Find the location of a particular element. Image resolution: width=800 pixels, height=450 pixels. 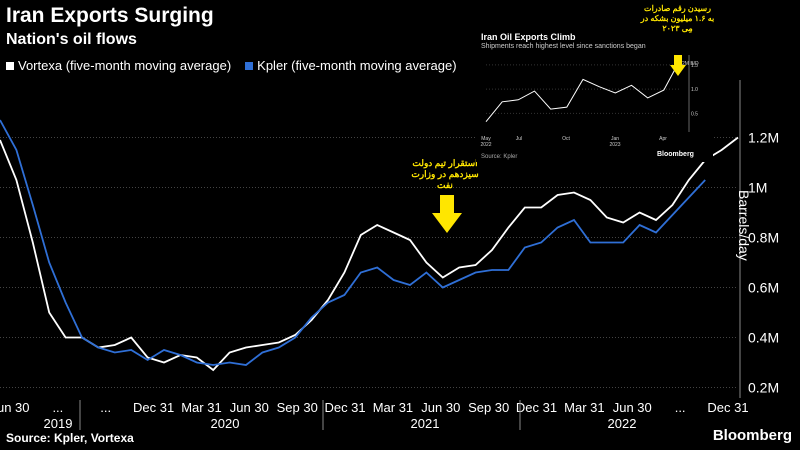

x-year-label: 2022 is located at coordinates (622, 423).